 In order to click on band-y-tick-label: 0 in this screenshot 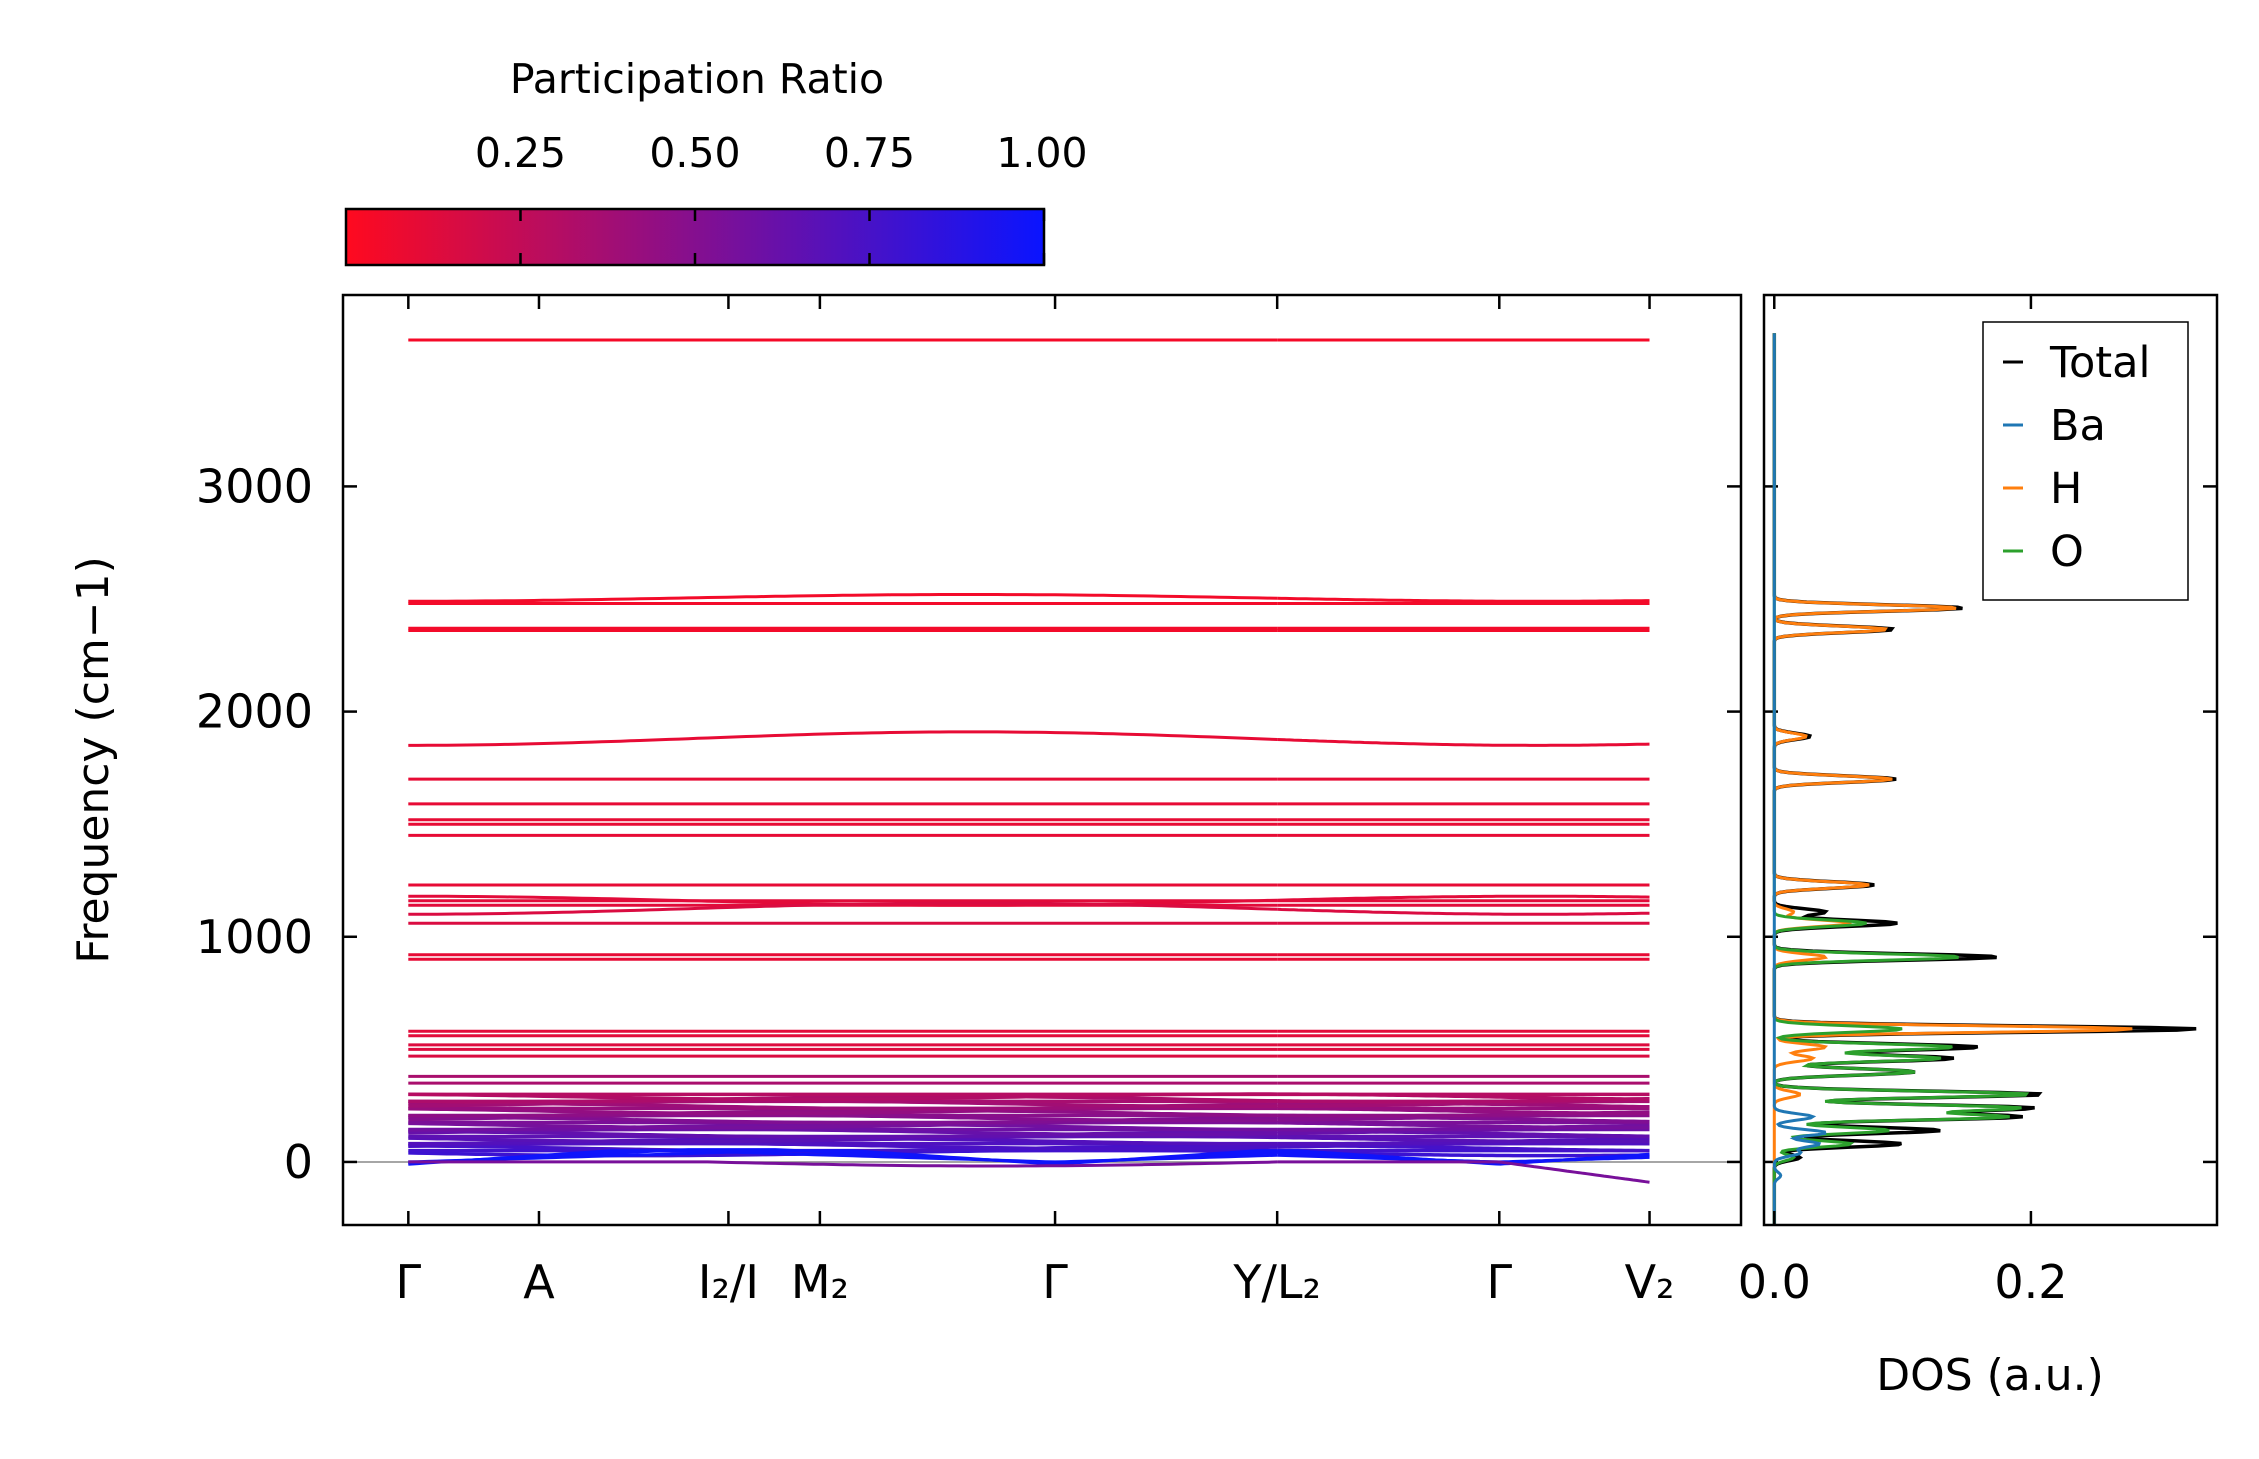, I will do `click(298, 1162)`.